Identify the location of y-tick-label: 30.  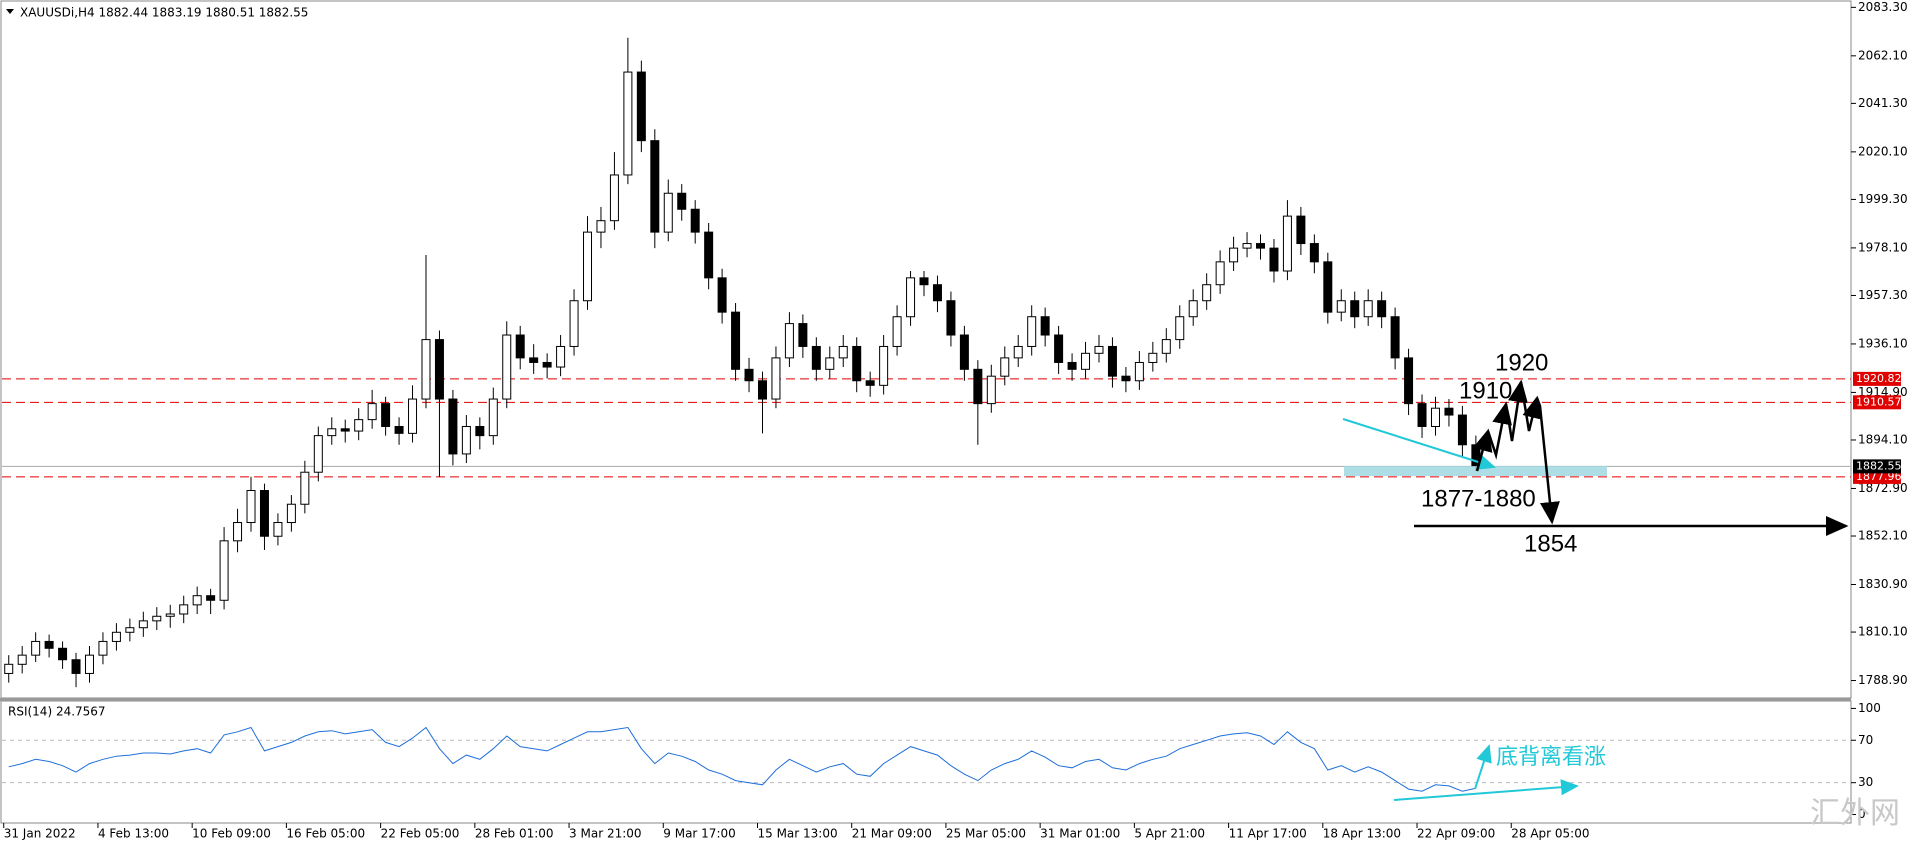
(1865, 782).